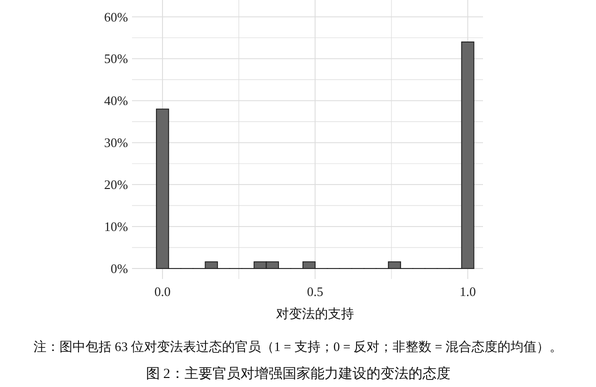 The image size is (596, 387). Describe the element at coordinates (298, 346) in the screenshot. I see `text: 注：图中包括 63 位对变法表过态的官员（1 = 支持；0 = 反对；非整数 = 混合态度的均值）。` at that location.